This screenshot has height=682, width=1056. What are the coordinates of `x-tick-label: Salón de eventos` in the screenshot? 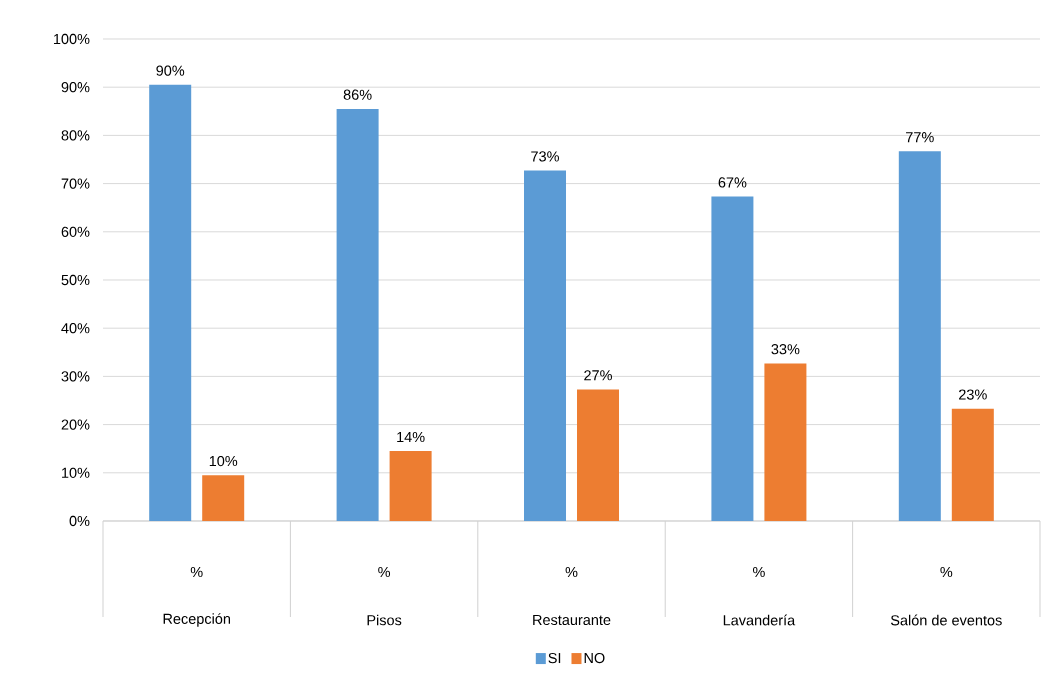 It's located at (946, 620).